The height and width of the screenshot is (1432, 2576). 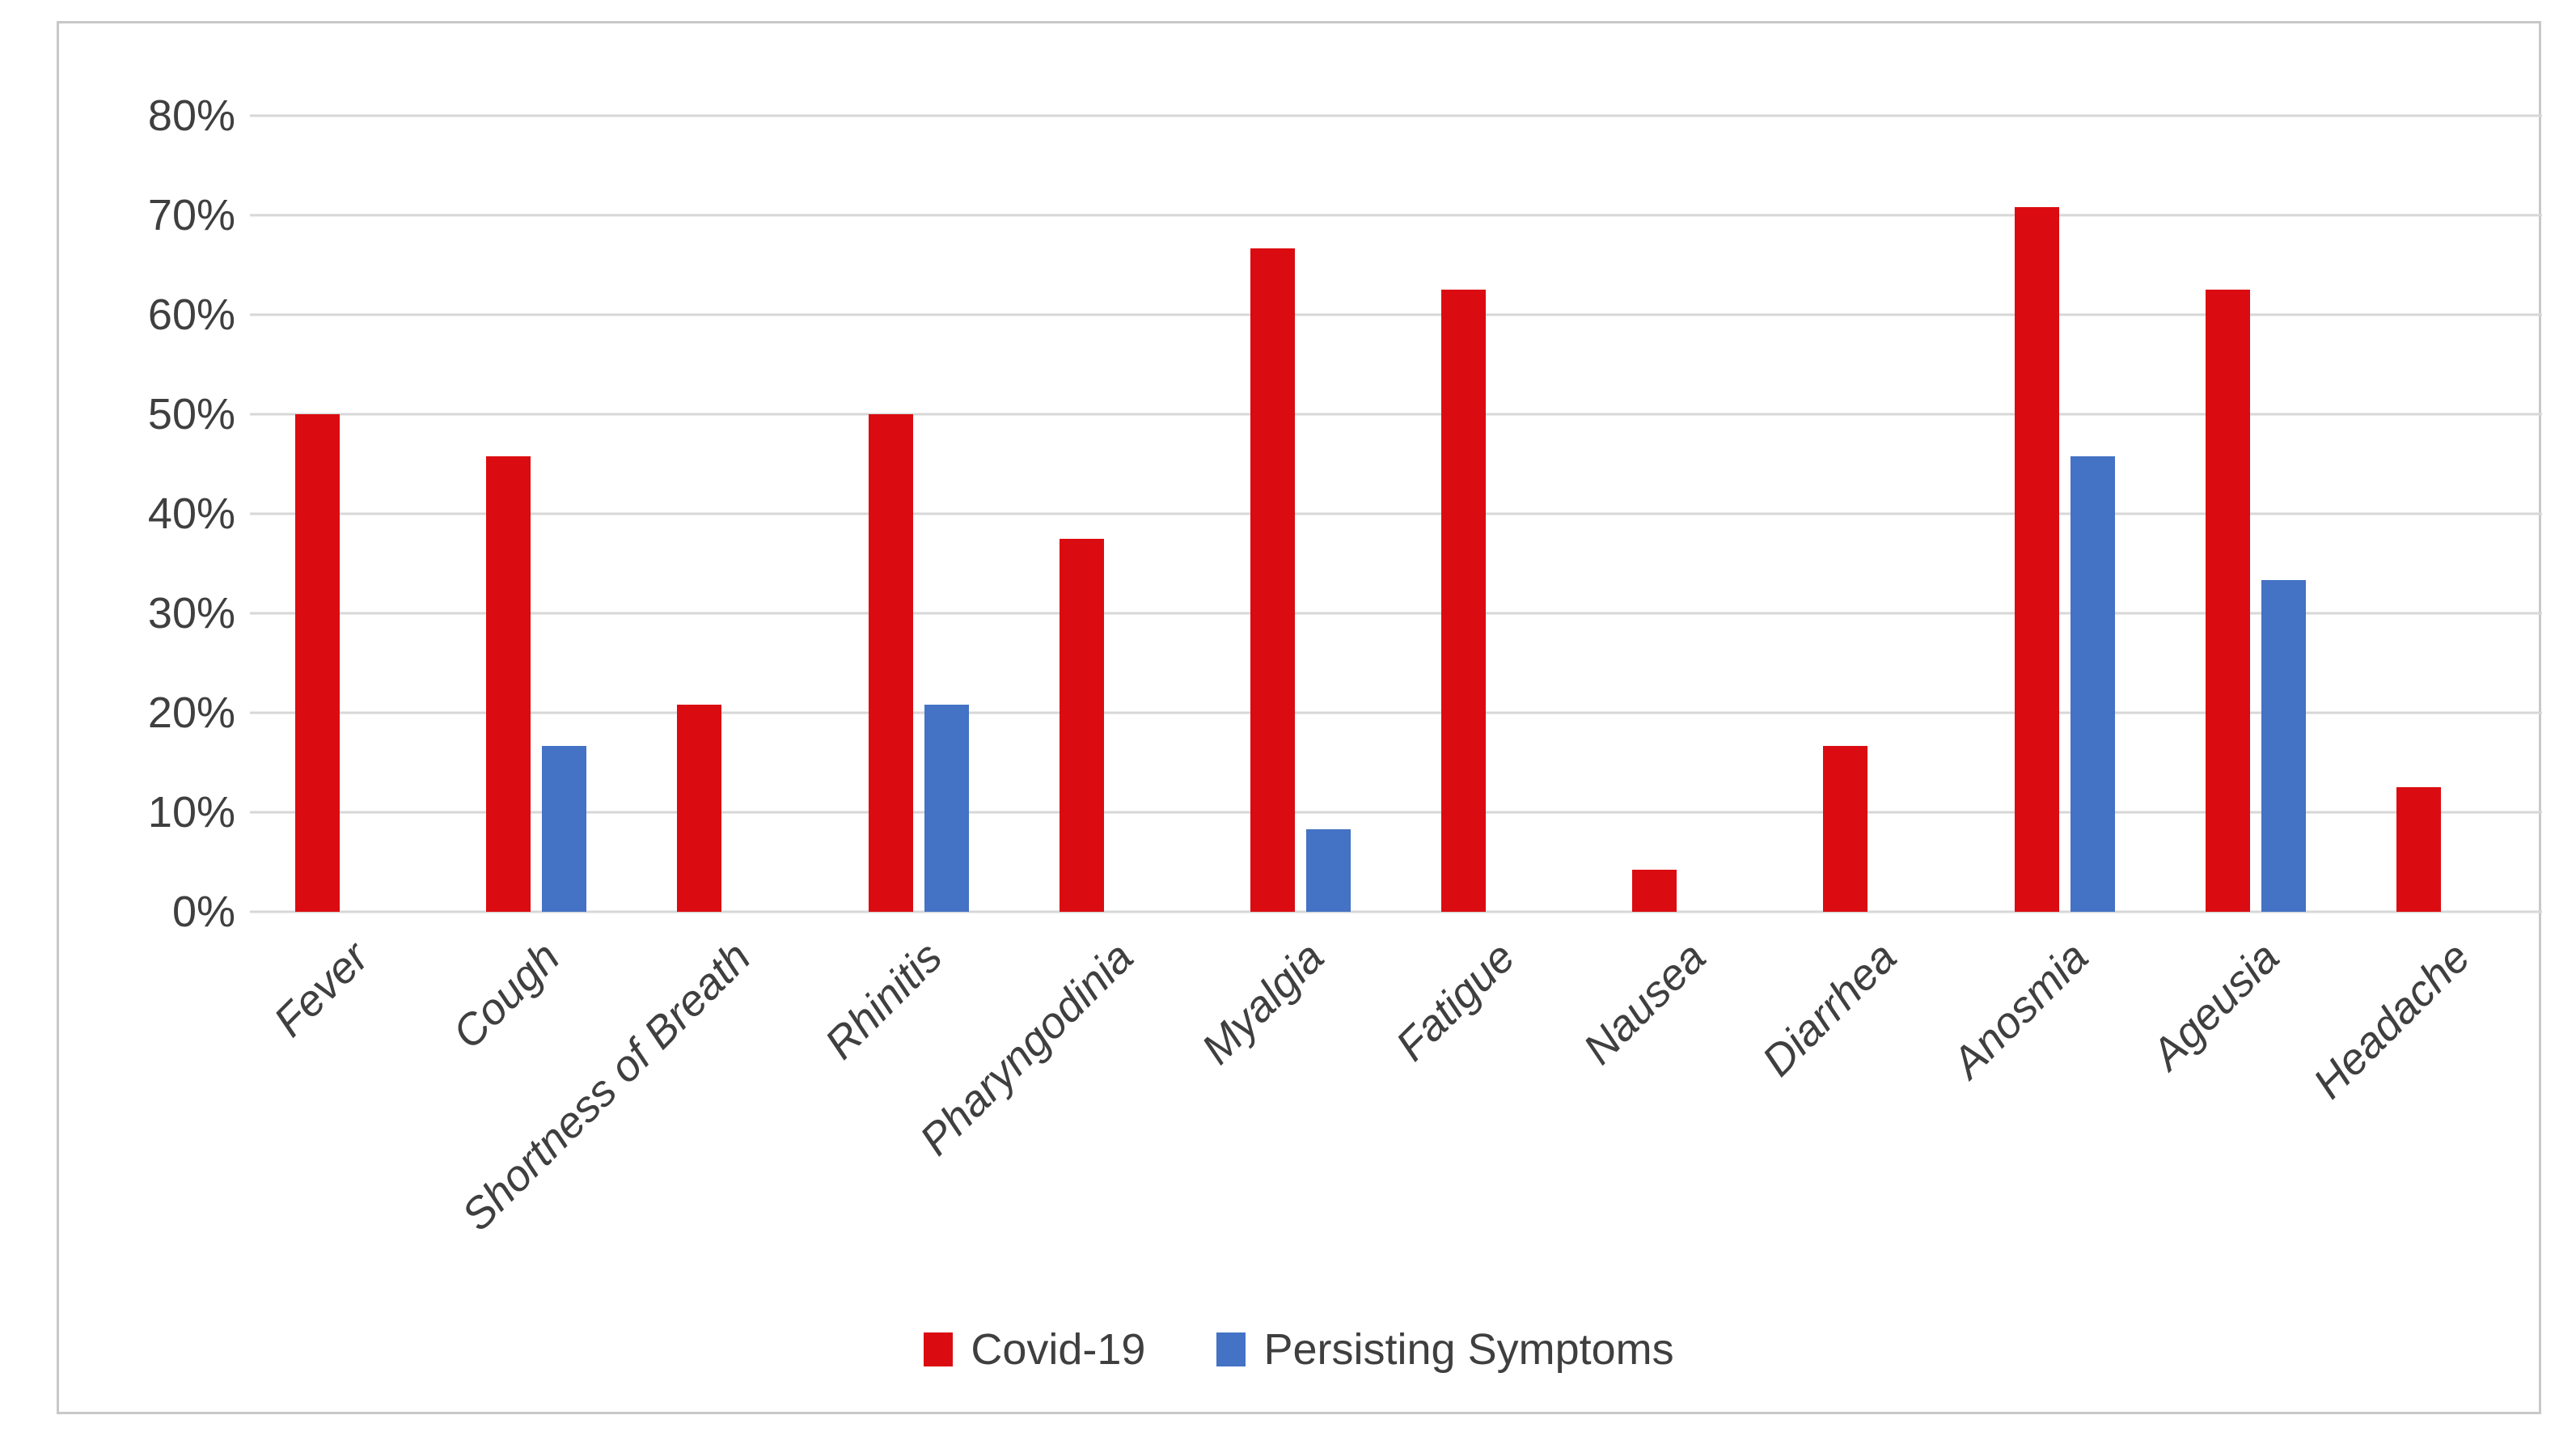 I want to click on bar-group: Nausea, so click(x=1677, y=595).